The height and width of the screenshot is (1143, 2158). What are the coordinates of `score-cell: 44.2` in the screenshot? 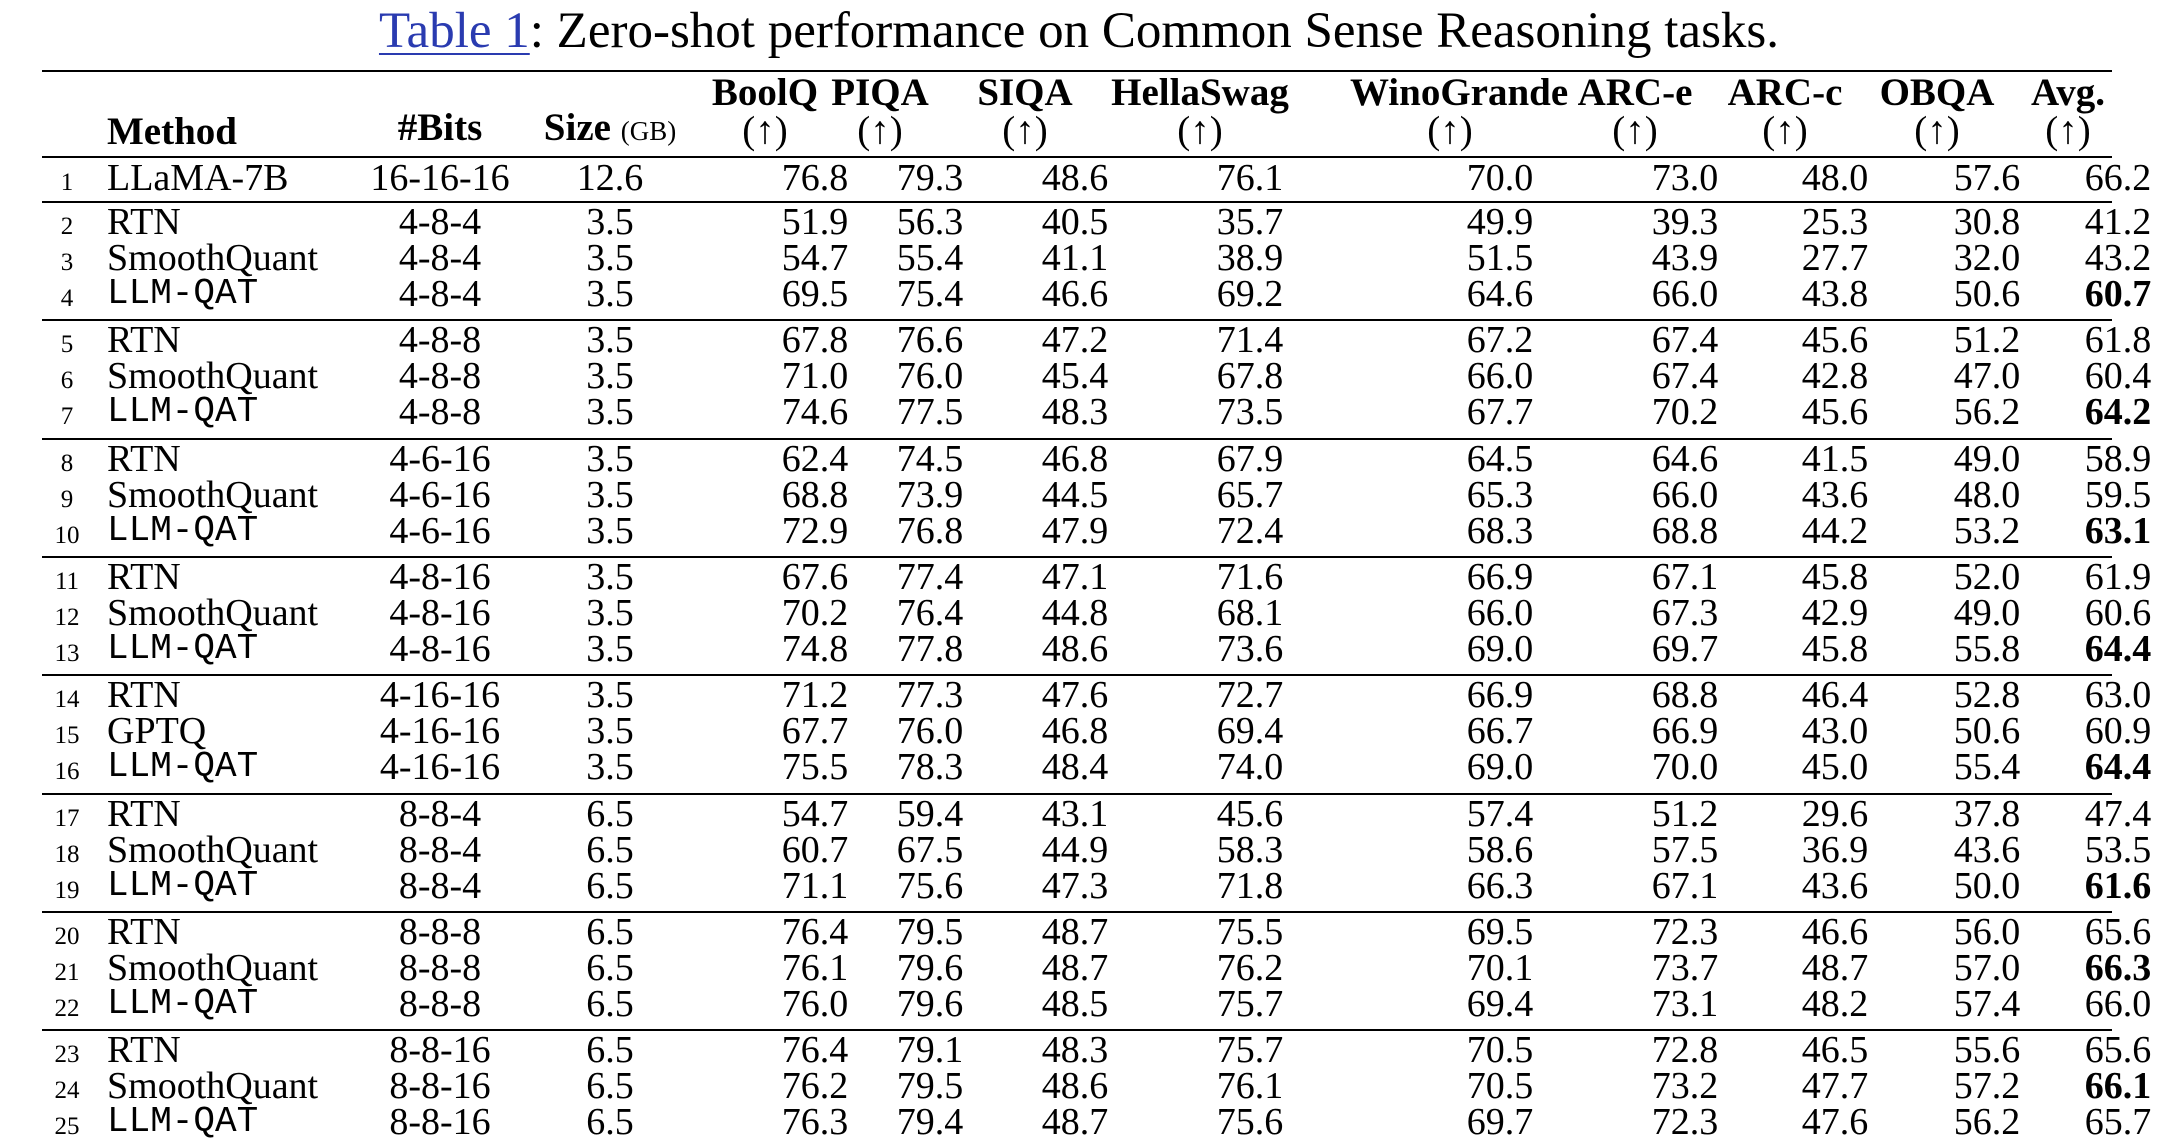 It's located at (1835, 530).